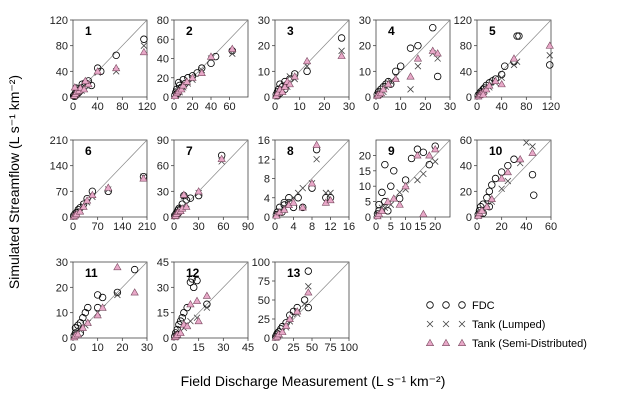 The height and width of the screenshot is (393, 626). Describe the element at coordinates (551, 227) in the screenshot. I see `x-tick-label: 60` at that location.